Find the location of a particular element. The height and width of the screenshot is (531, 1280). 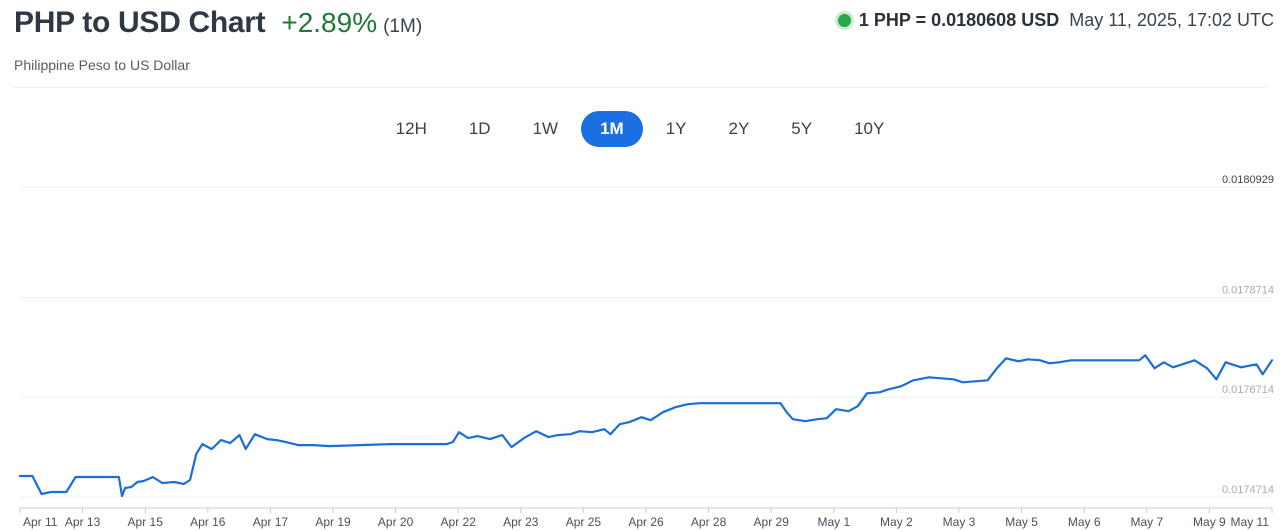

x-tick-label: Apr 11 is located at coordinates (40, 522).